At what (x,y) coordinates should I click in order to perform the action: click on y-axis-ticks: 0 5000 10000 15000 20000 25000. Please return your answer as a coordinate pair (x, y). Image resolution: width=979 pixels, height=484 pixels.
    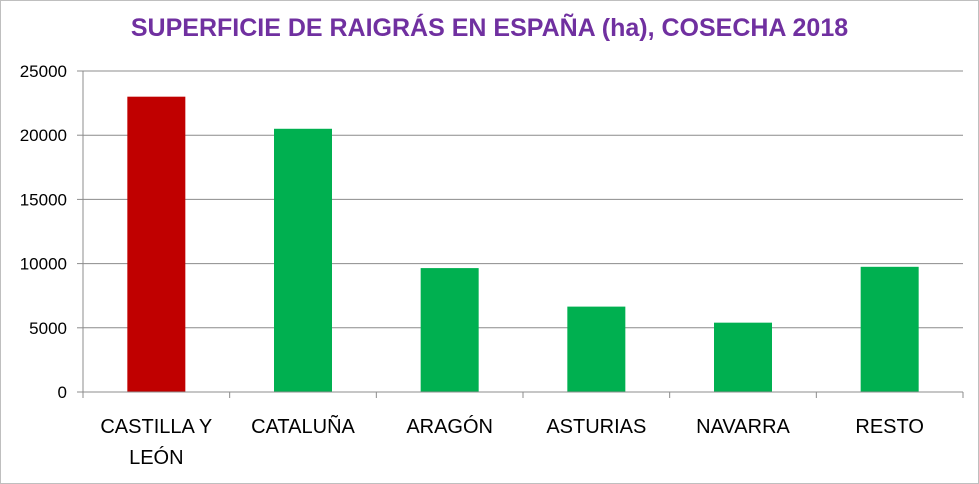
    Looking at the image, I should click on (51, 232).